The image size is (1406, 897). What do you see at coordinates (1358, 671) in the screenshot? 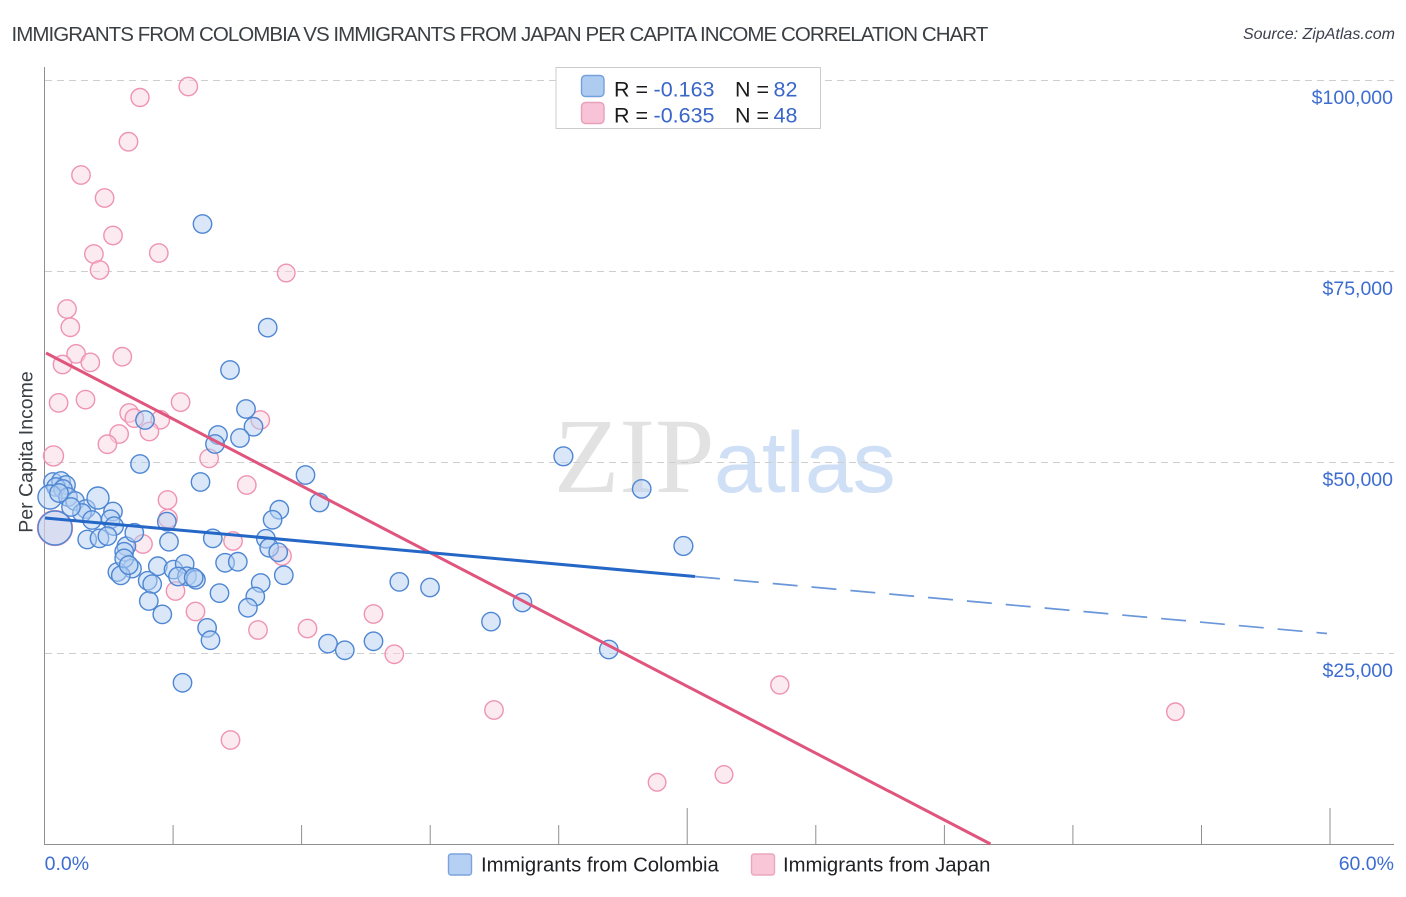
I see `svg-text: $25,000` at bounding box center [1358, 671].